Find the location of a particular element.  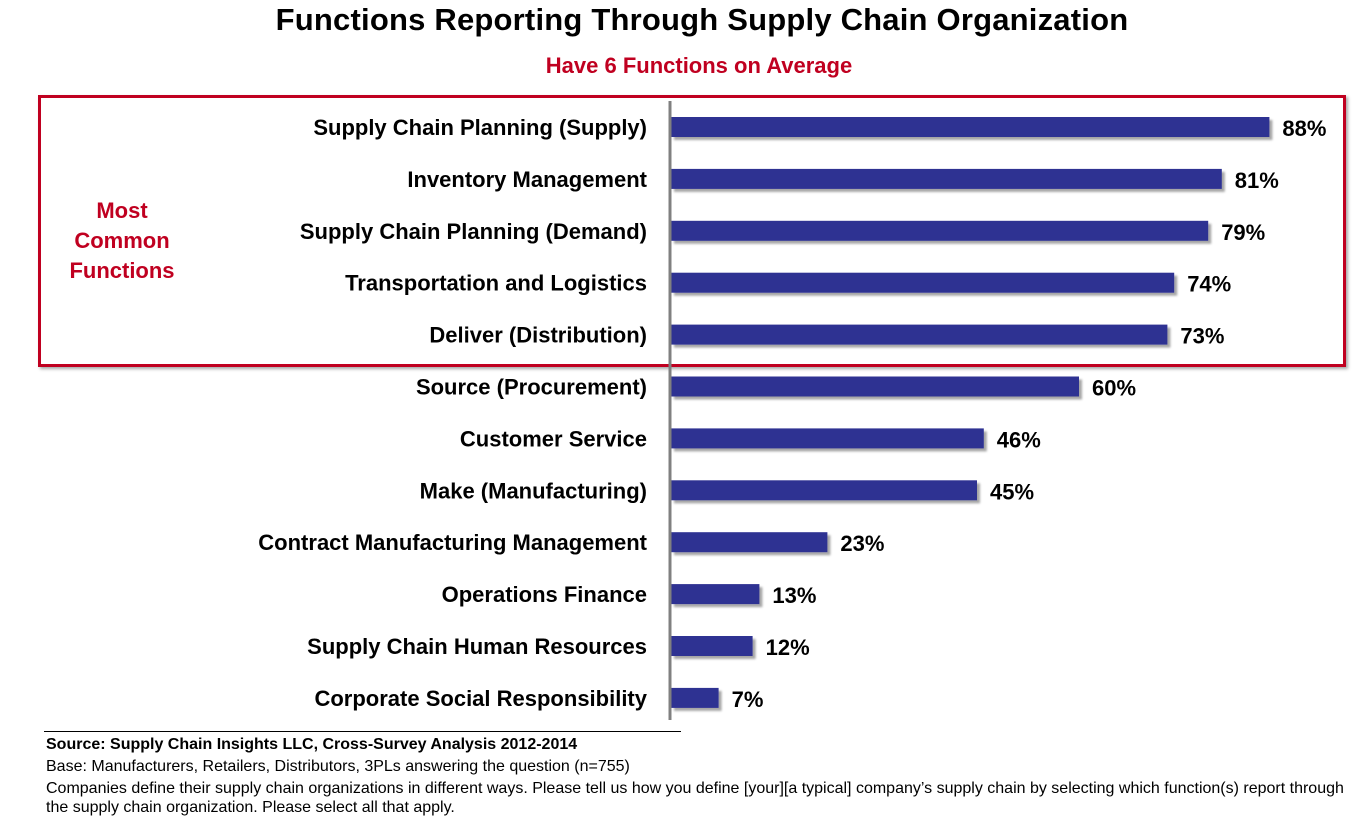

value-label-5: 73% is located at coordinates (1202, 336).